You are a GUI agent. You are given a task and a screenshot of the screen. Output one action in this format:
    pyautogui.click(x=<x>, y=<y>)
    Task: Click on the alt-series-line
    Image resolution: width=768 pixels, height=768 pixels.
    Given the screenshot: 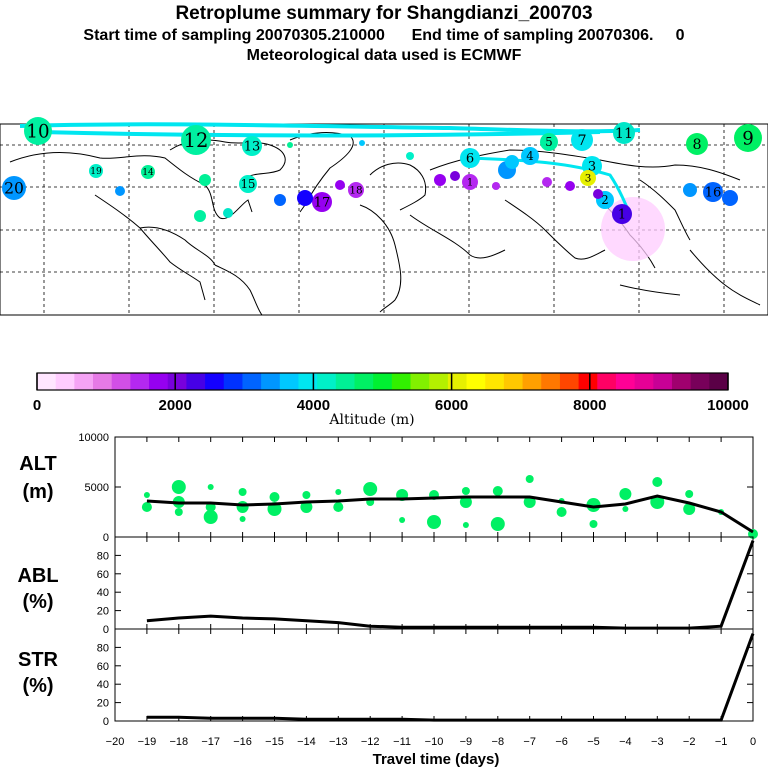 What is the action you would take?
    pyautogui.click(x=450, y=514)
    